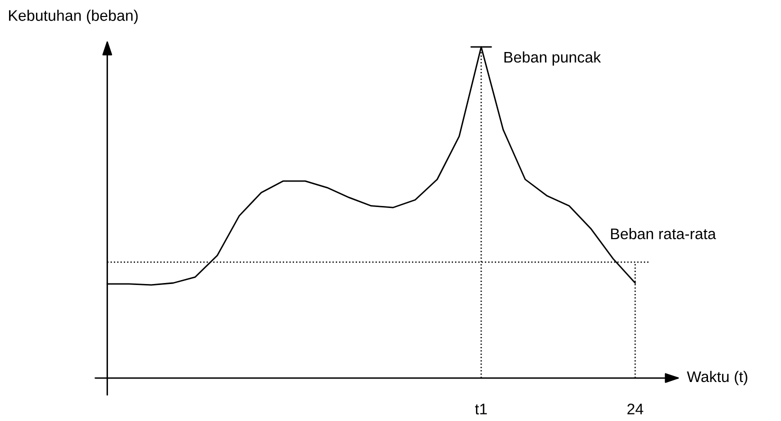 This screenshot has height=421, width=781. I want to click on ref-line-label: Beban rata-rata, so click(663, 234).